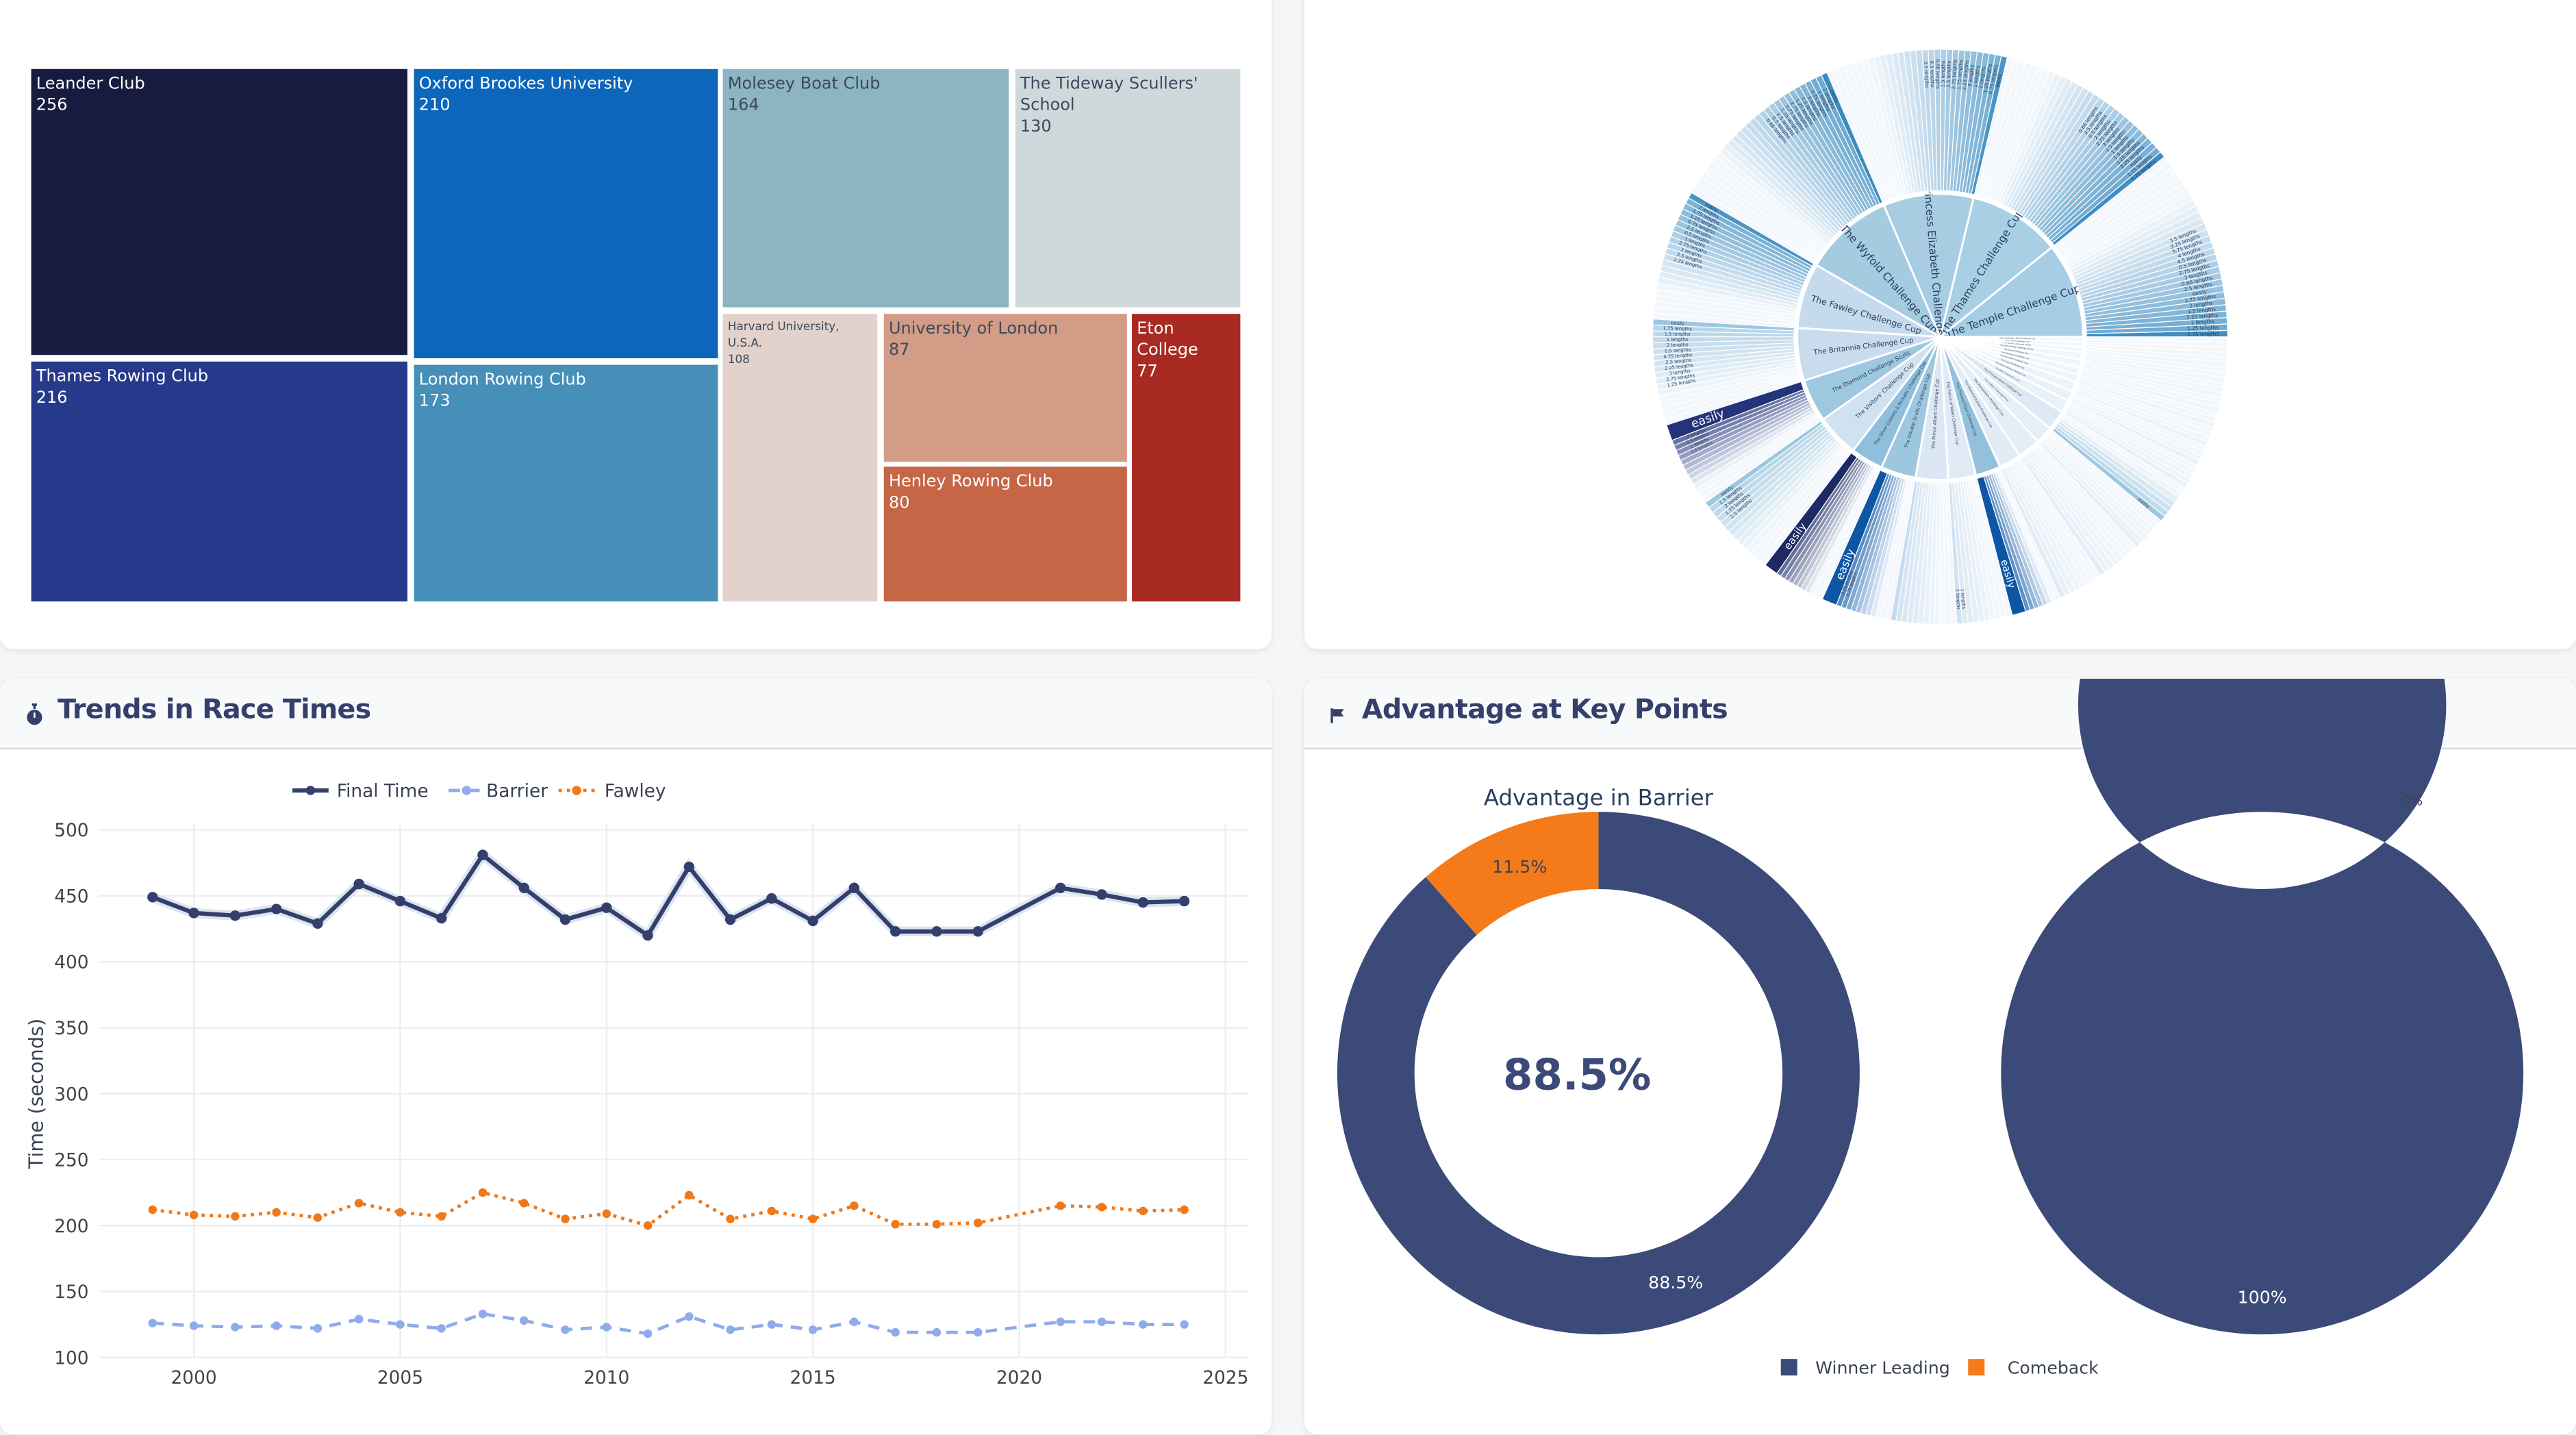 The width and height of the screenshot is (2576, 1435). I want to click on donut-slice-comeback, so click(1512, 874).